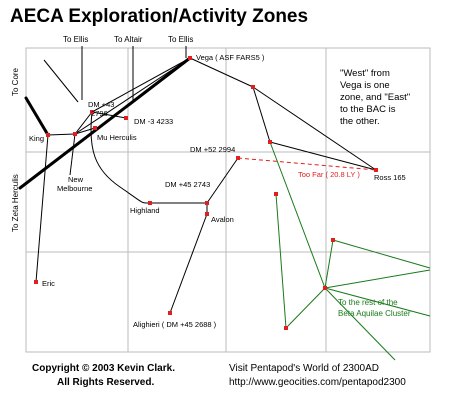  I want to click on star-eric, so click(36, 282).